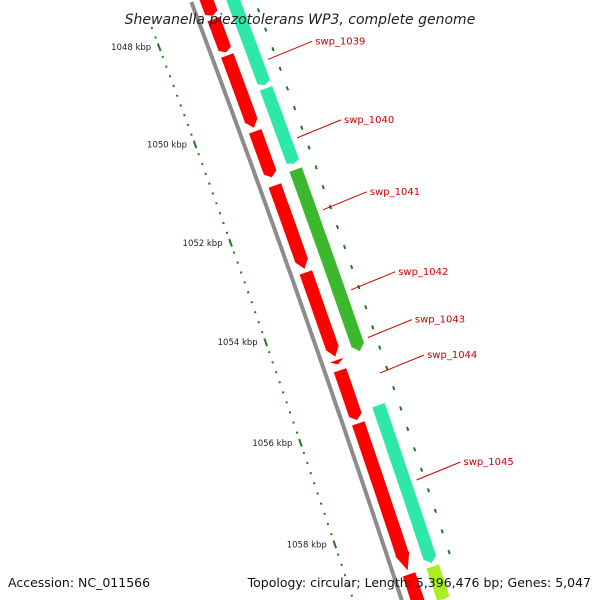 Image resolution: width=600 pixels, height=600 pixels. What do you see at coordinates (423, 272) in the screenshot?
I see `gene-label: swp_1042` at bounding box center [423, 272].